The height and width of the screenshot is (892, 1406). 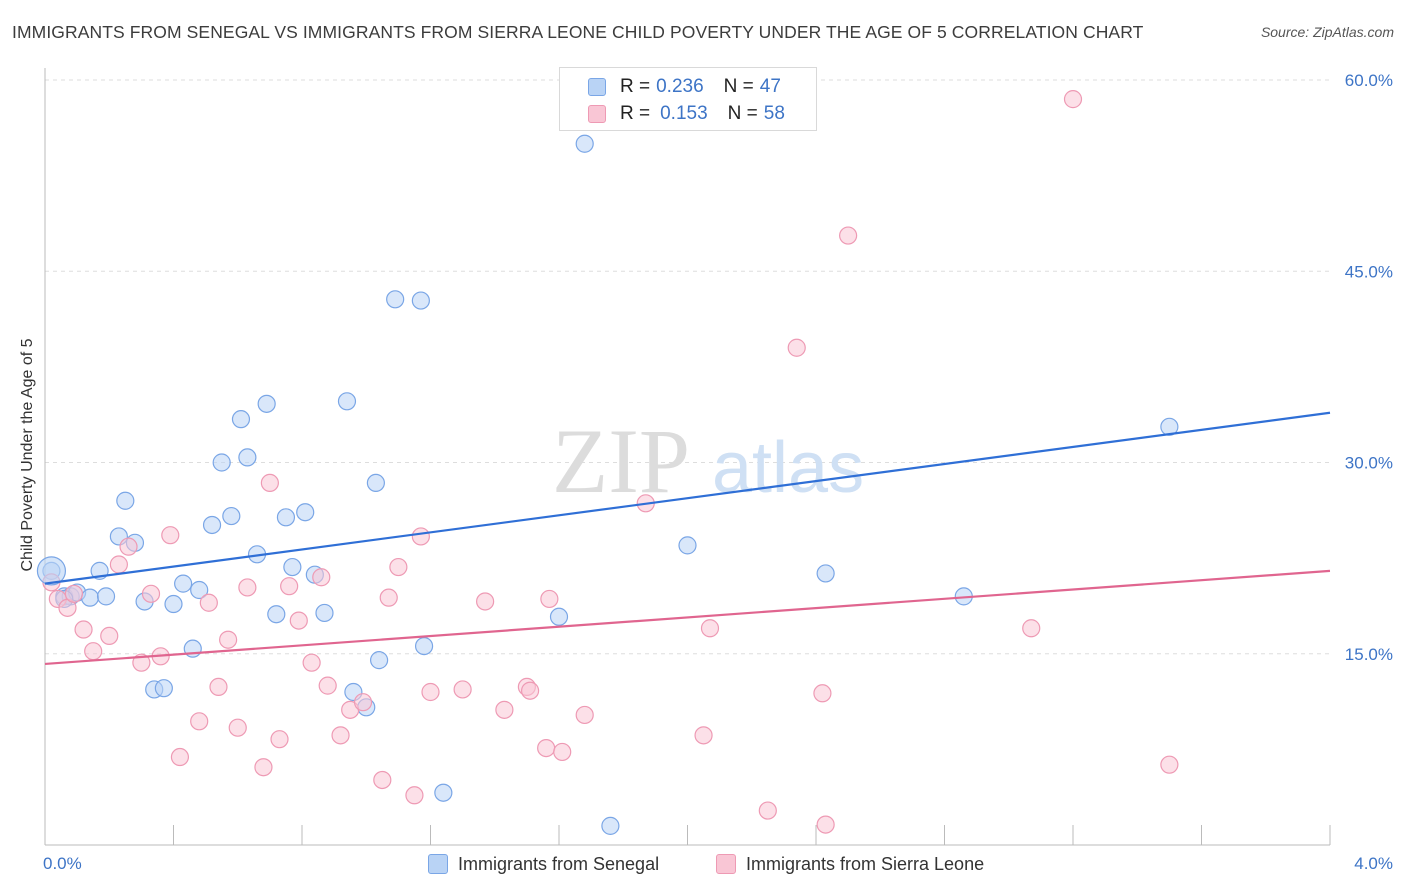 I want to click on sierra-leone-swatch, so click(x=597, y=114).